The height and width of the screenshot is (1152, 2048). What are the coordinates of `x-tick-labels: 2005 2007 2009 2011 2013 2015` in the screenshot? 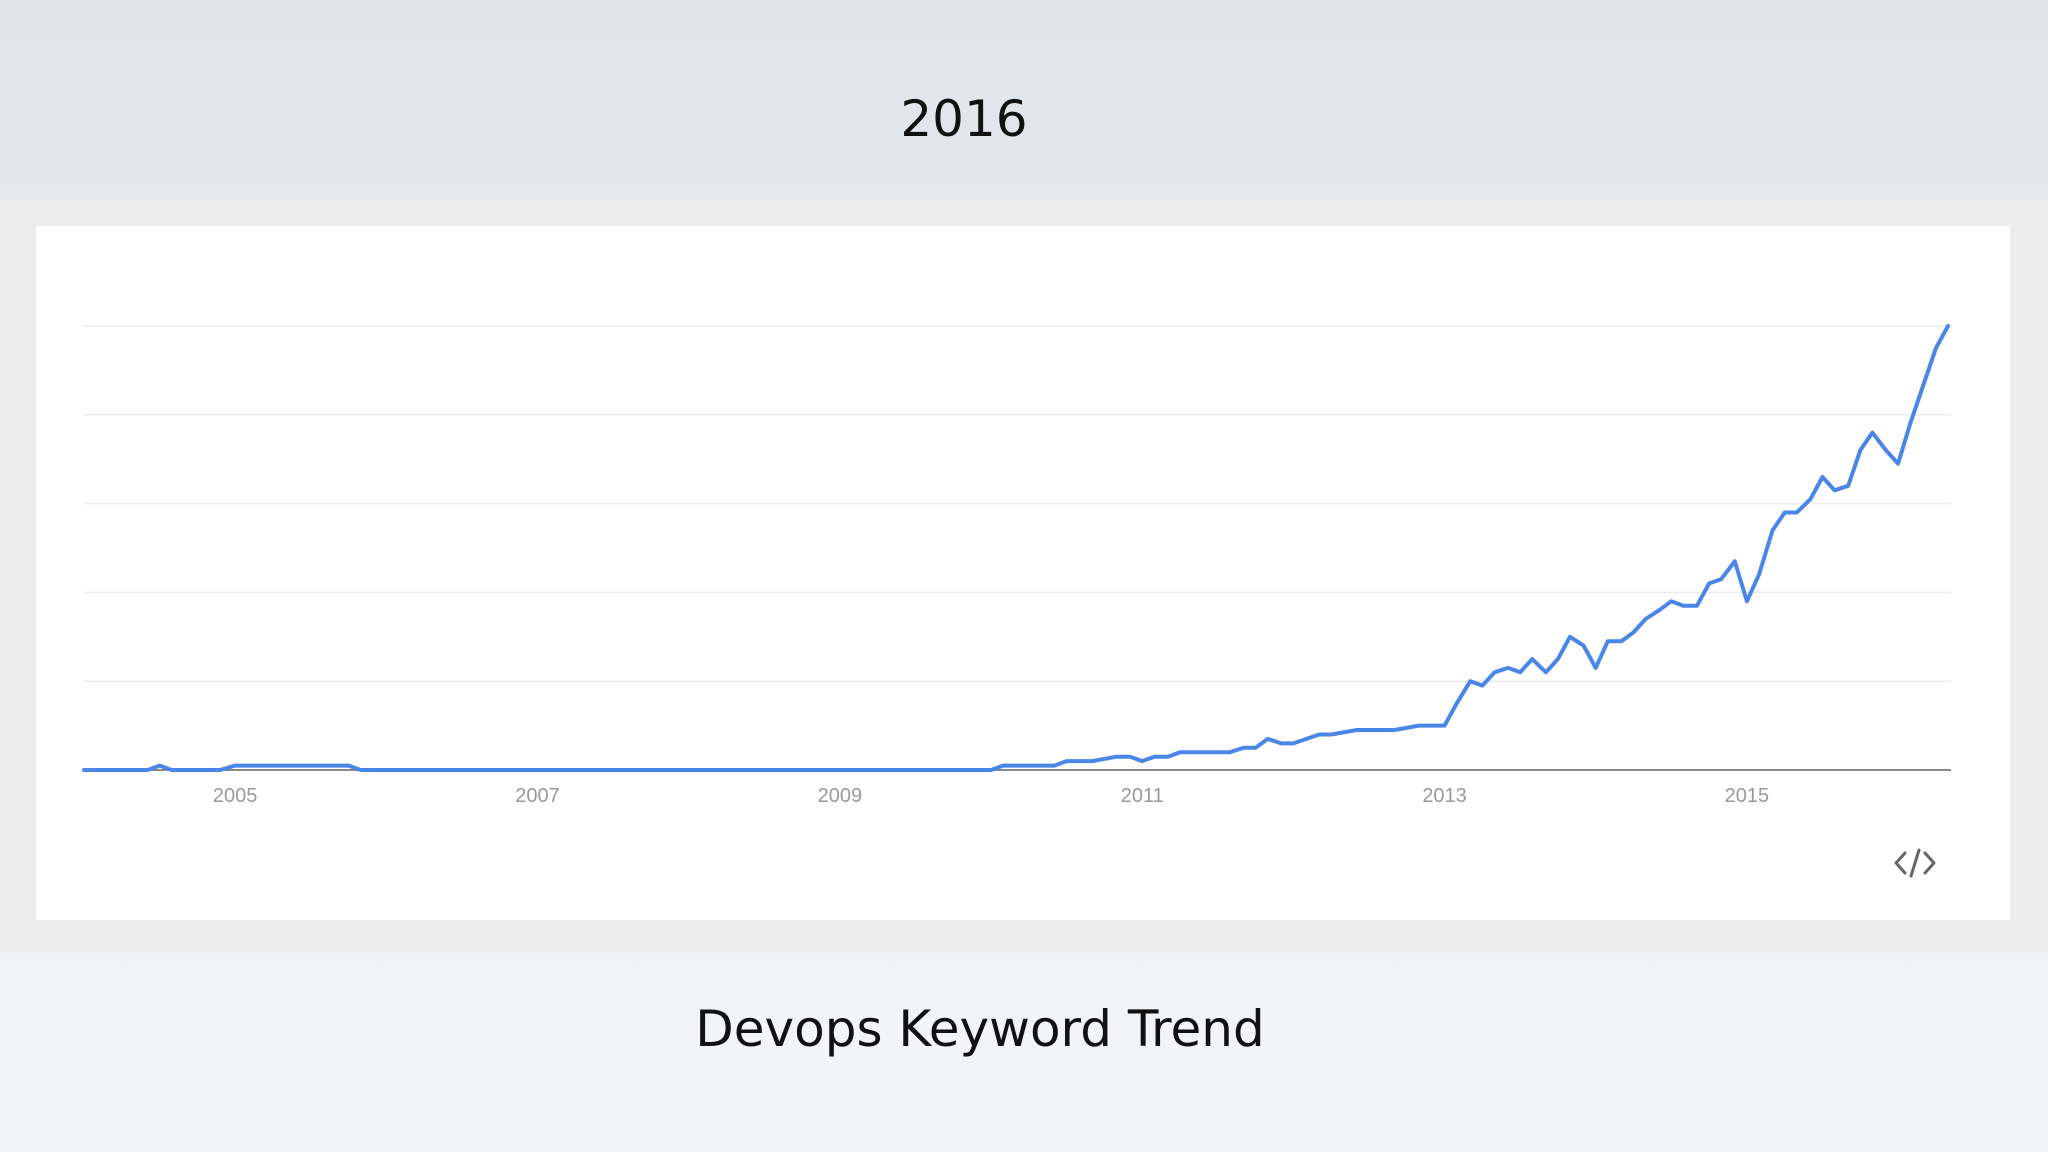 It's located at (991, 796).